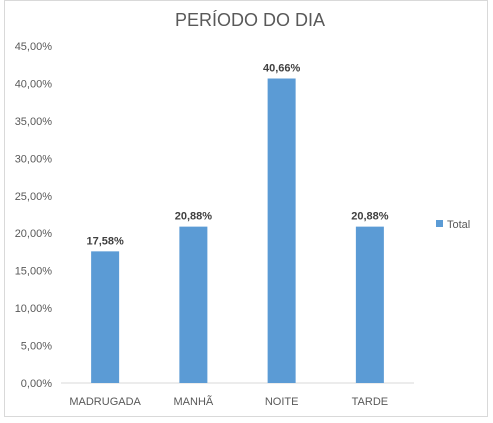 The width and height of the screenshot is (493, 423). Describe the element at coordinates (228, 401) in the screenshot. I see `x-axis: MADRUGADA MANHÃ NOITE TARDE` at that location.